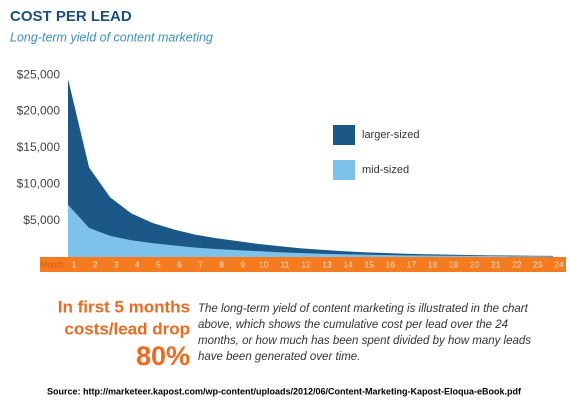  Describe the element at coordinates (496, 264) in the screenshot. I see `x-tick-label: 21` at that location.